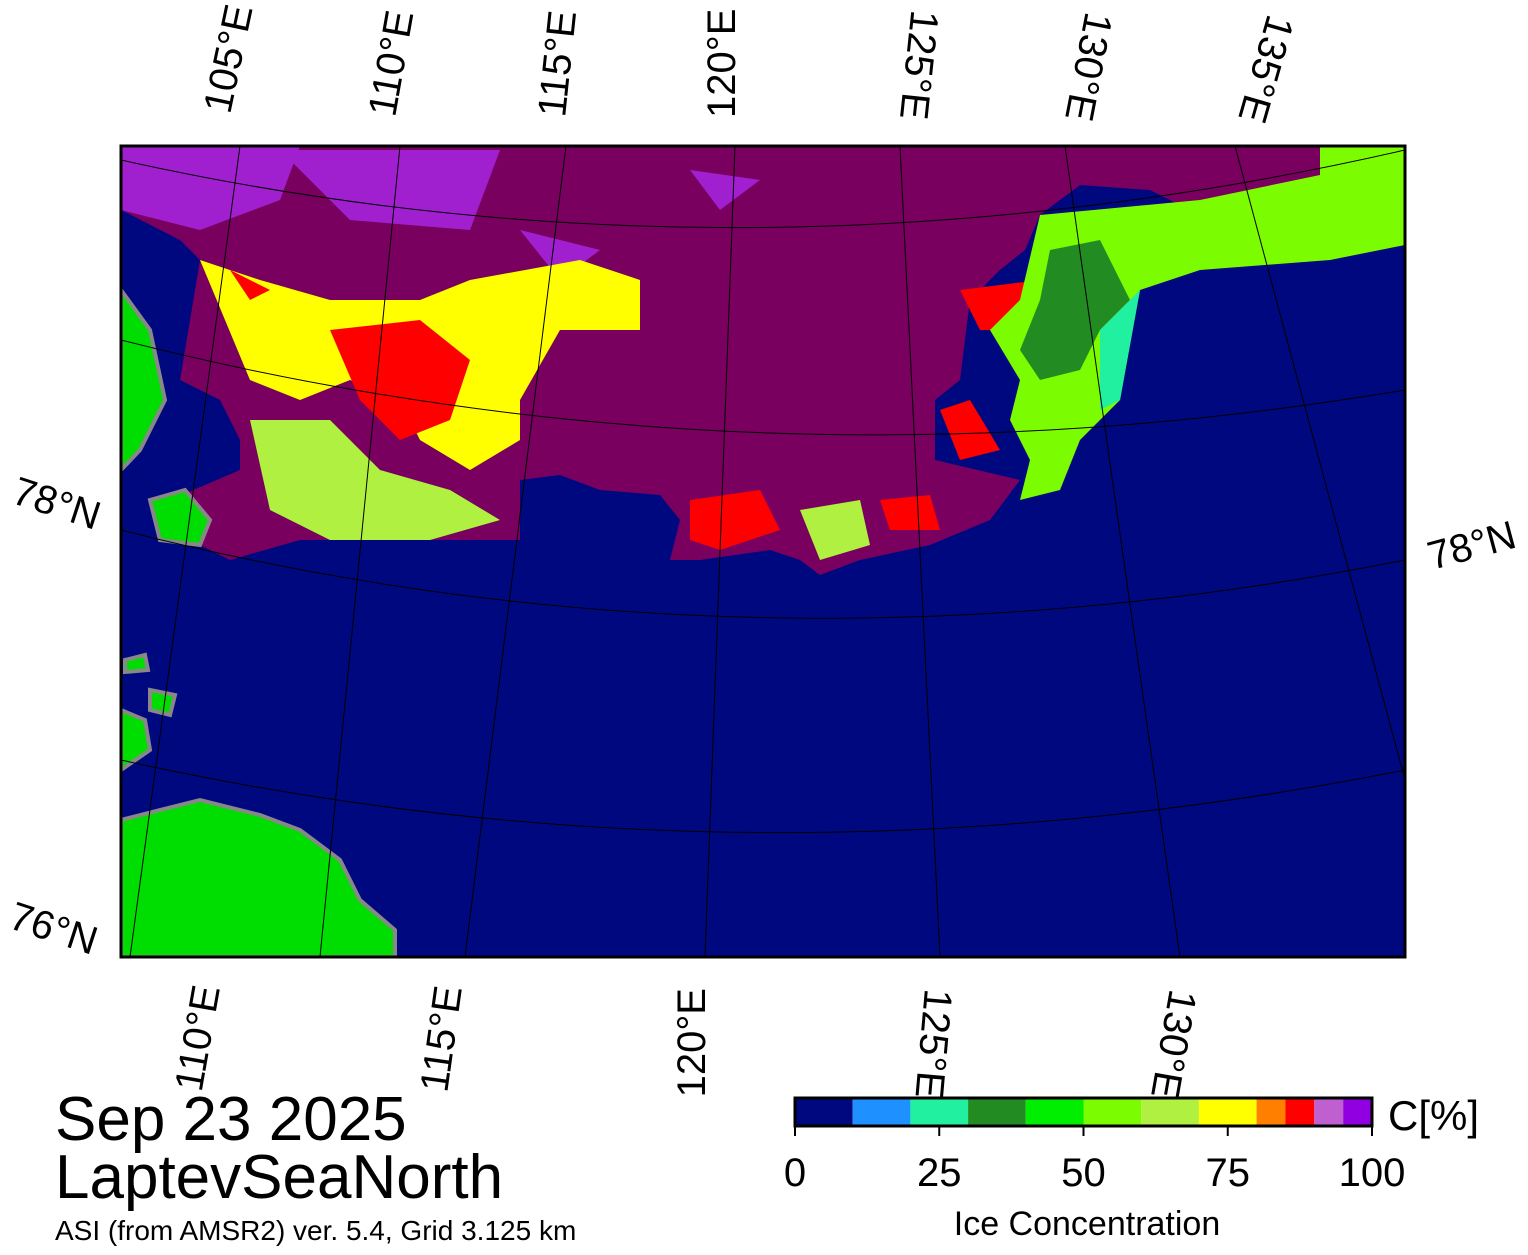 The width and height of the screenshot is (1528, 1255). What do you see at coordinates (231, 1119) in the screenshot?
I see `date: Sep 23 2025` at bounding box center [231, 1119].